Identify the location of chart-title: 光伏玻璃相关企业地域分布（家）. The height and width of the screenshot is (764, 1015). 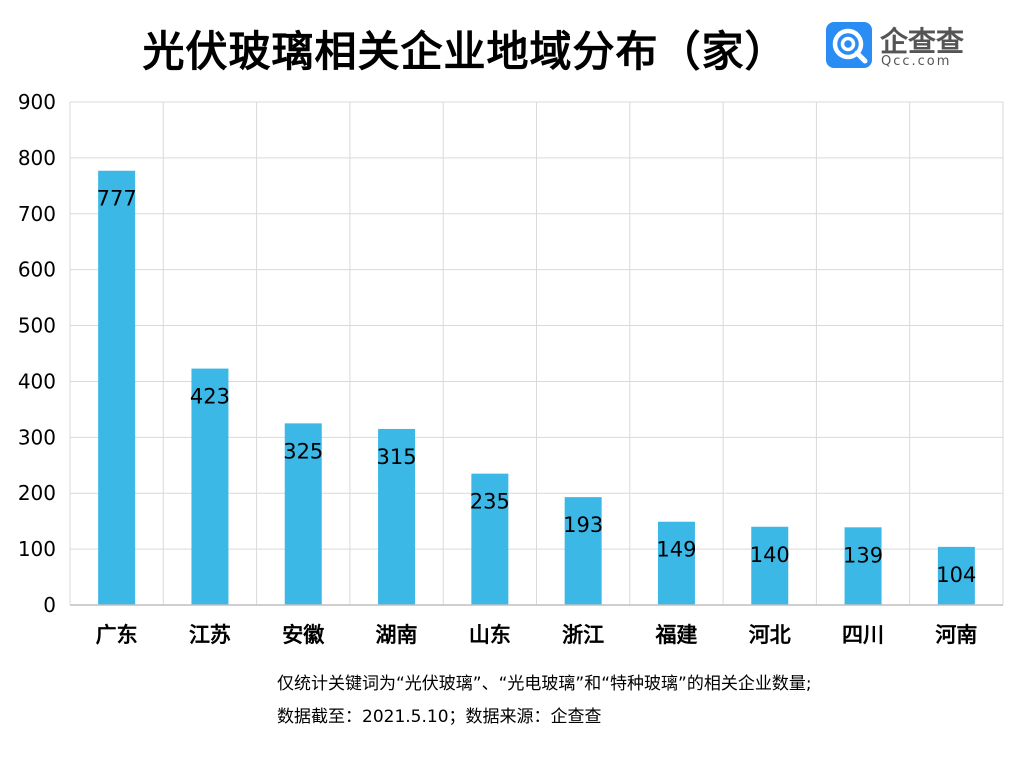
(465, 51).